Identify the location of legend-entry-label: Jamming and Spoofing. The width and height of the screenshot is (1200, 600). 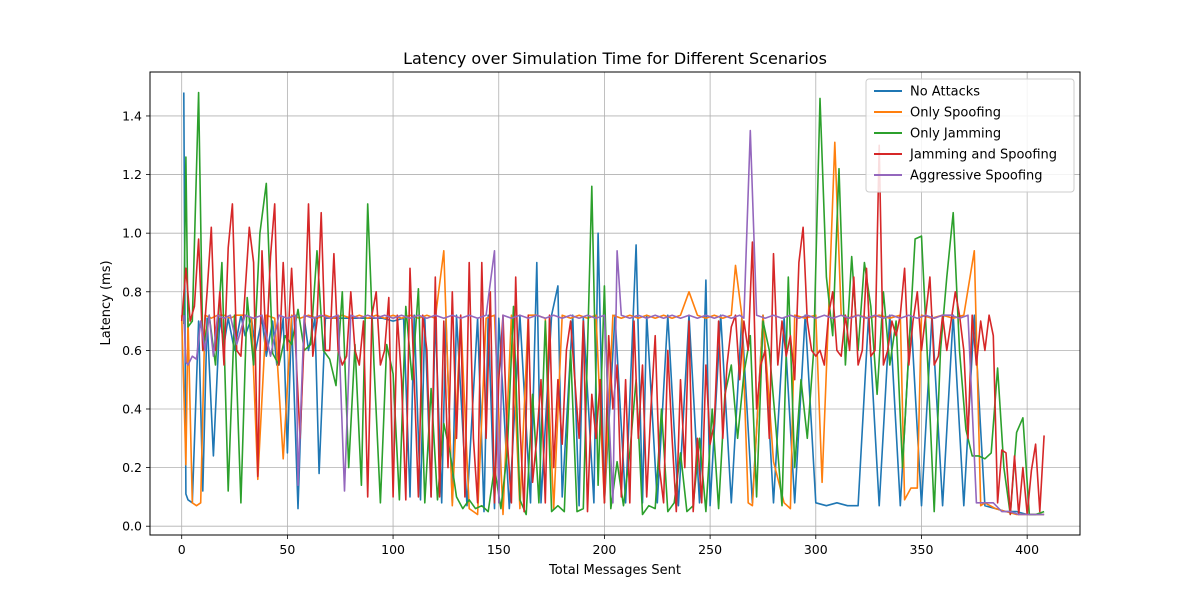
(983, 155).